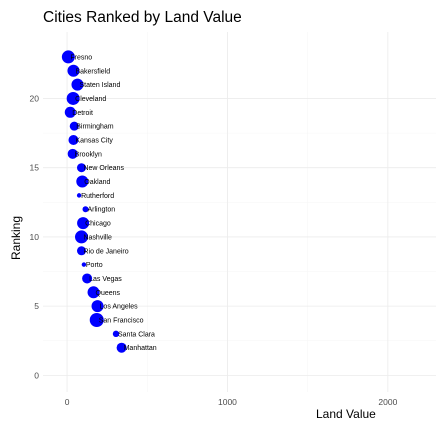 The height and width of the screenshot is (431, 447). I want to click on point-label: San Francisco, so click(121, 321).